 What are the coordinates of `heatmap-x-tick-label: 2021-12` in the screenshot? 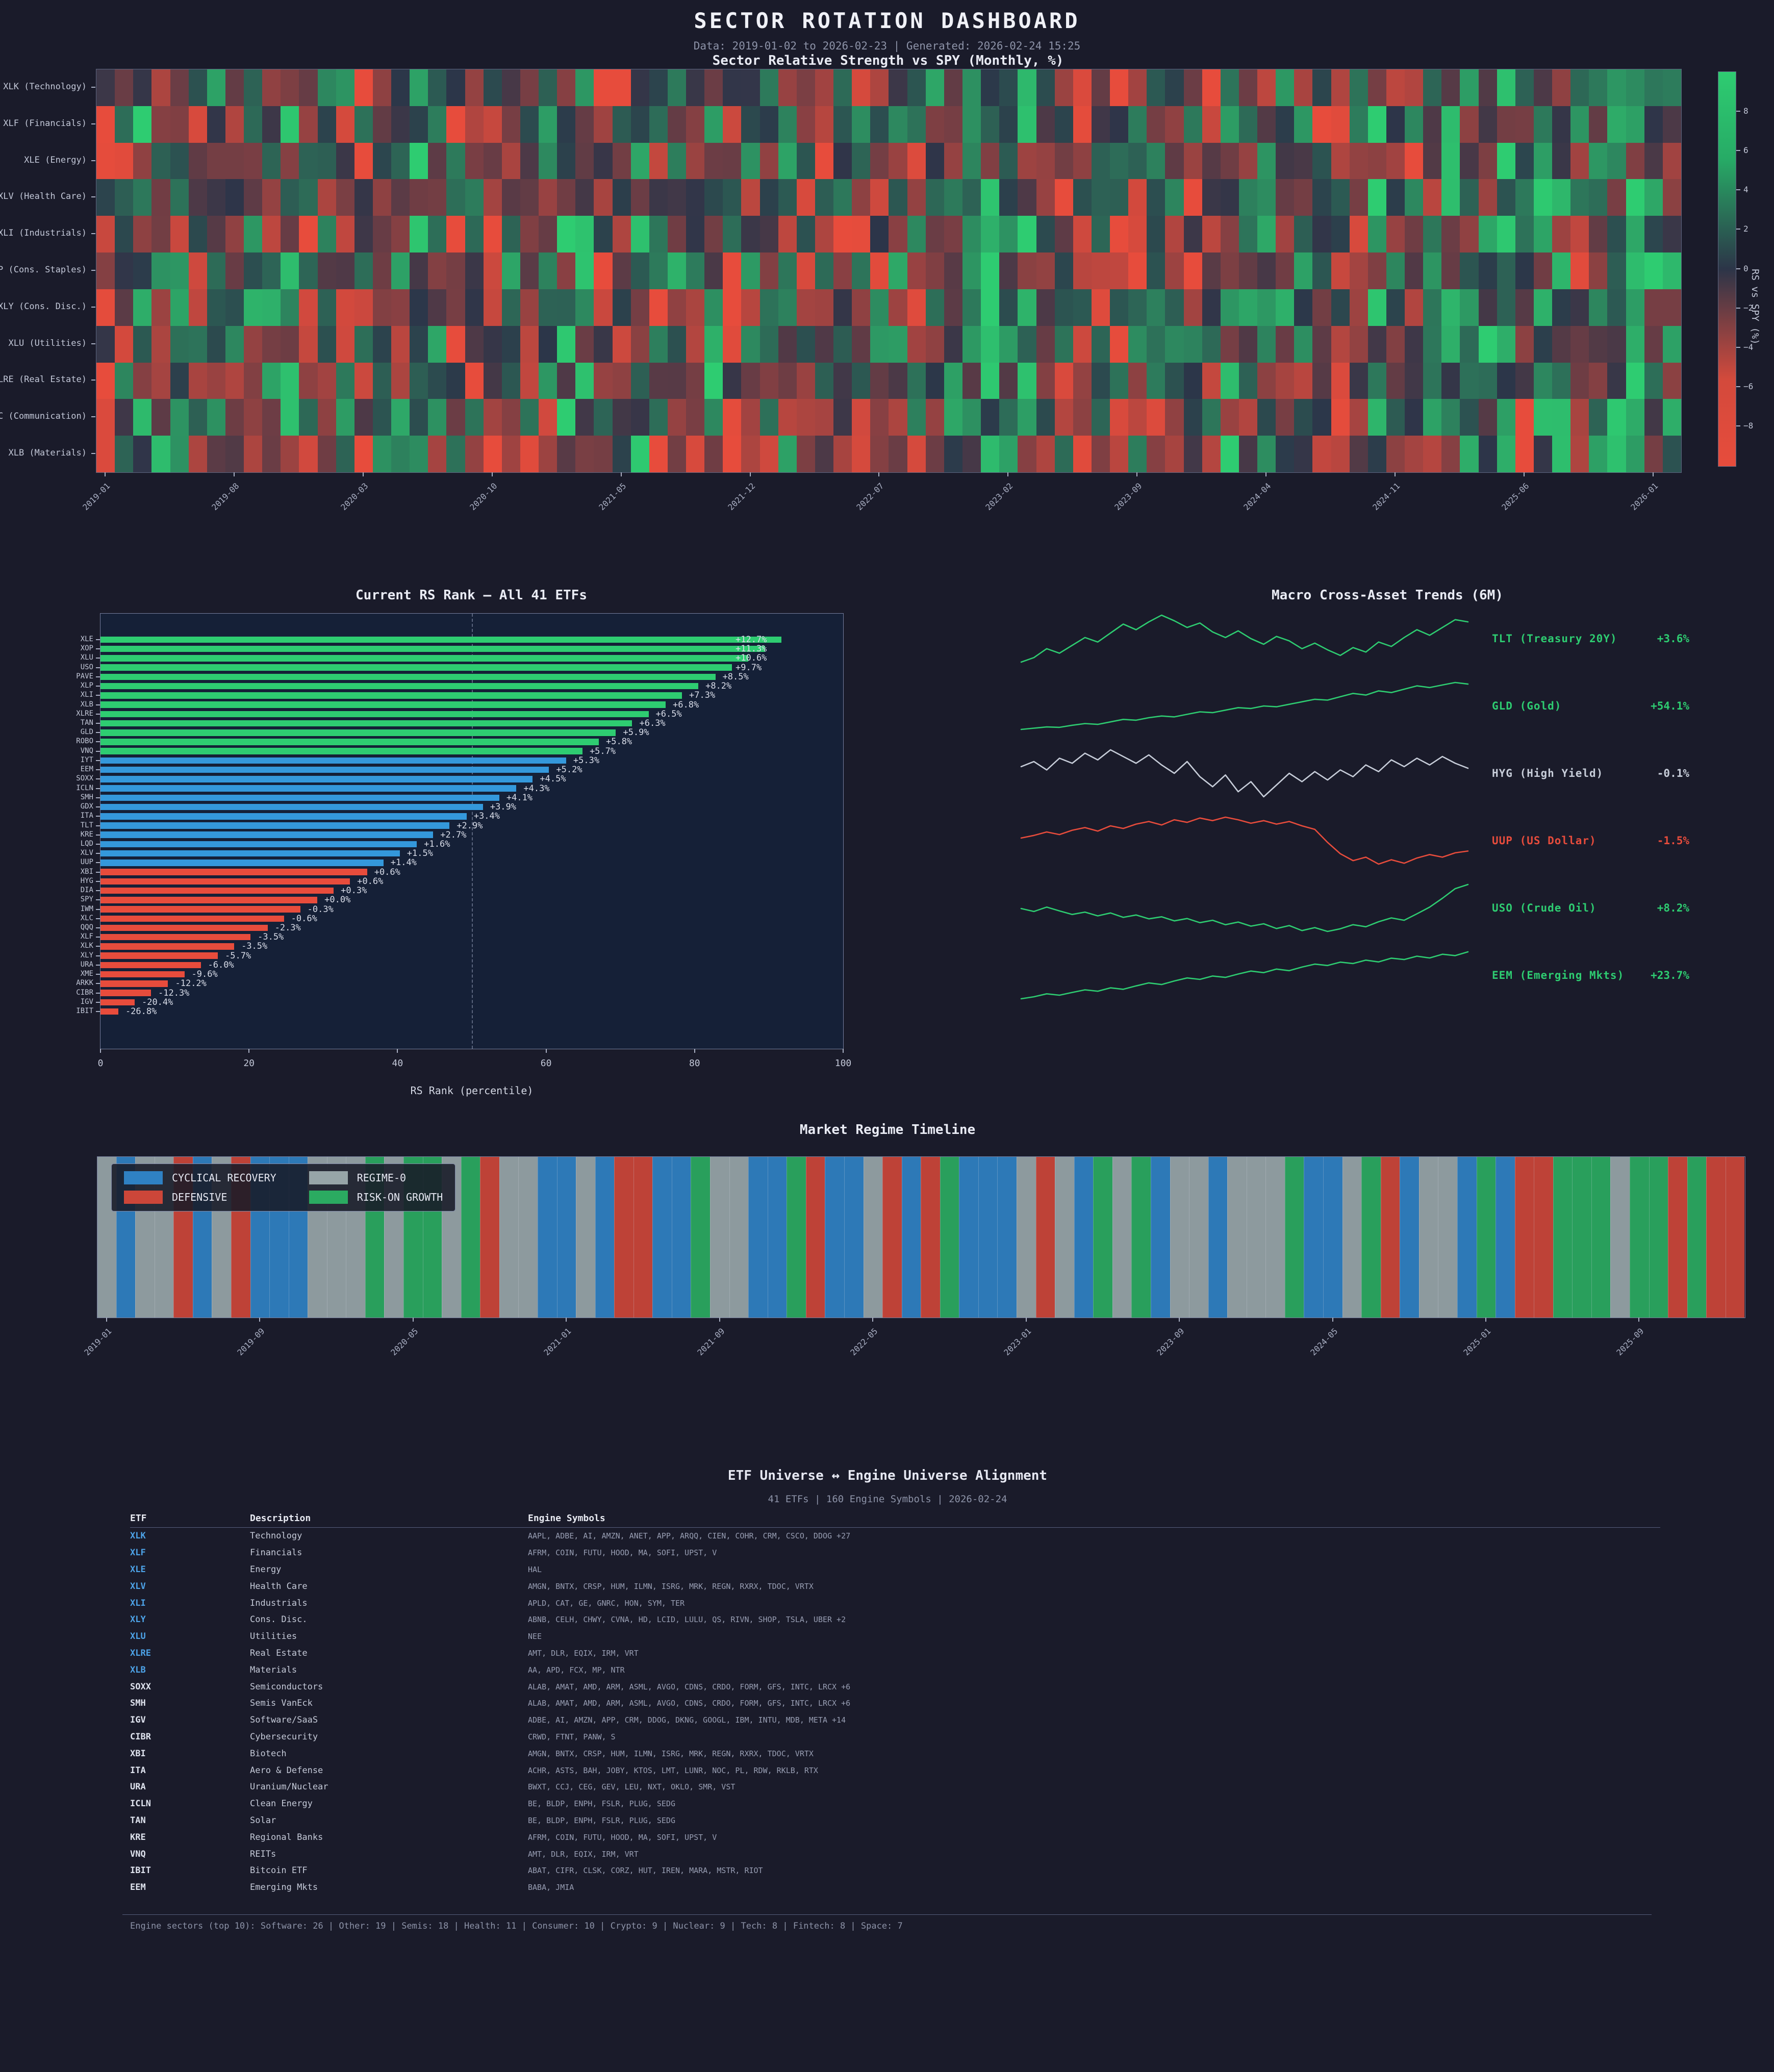 It's located at (741, 497).